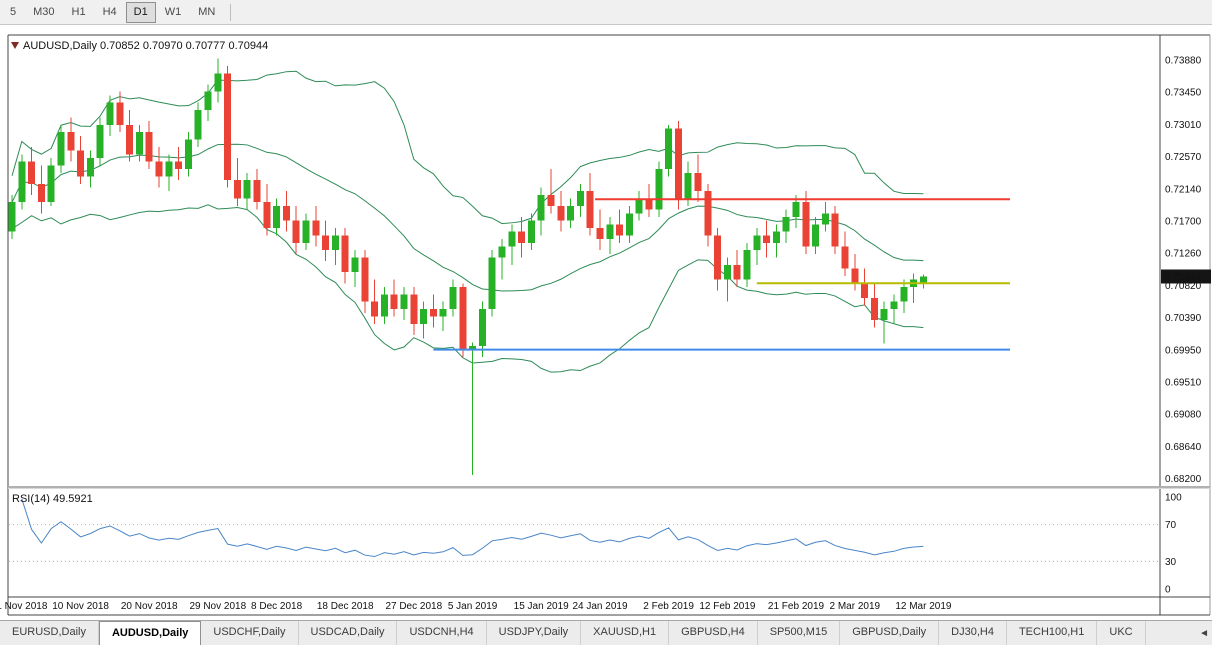 The image size is (1212, 645). Describe the element at coordinates (1052, 633) in the screenshot. I see `chart-tab-tech100-h1: TECH100,H1` at that location.